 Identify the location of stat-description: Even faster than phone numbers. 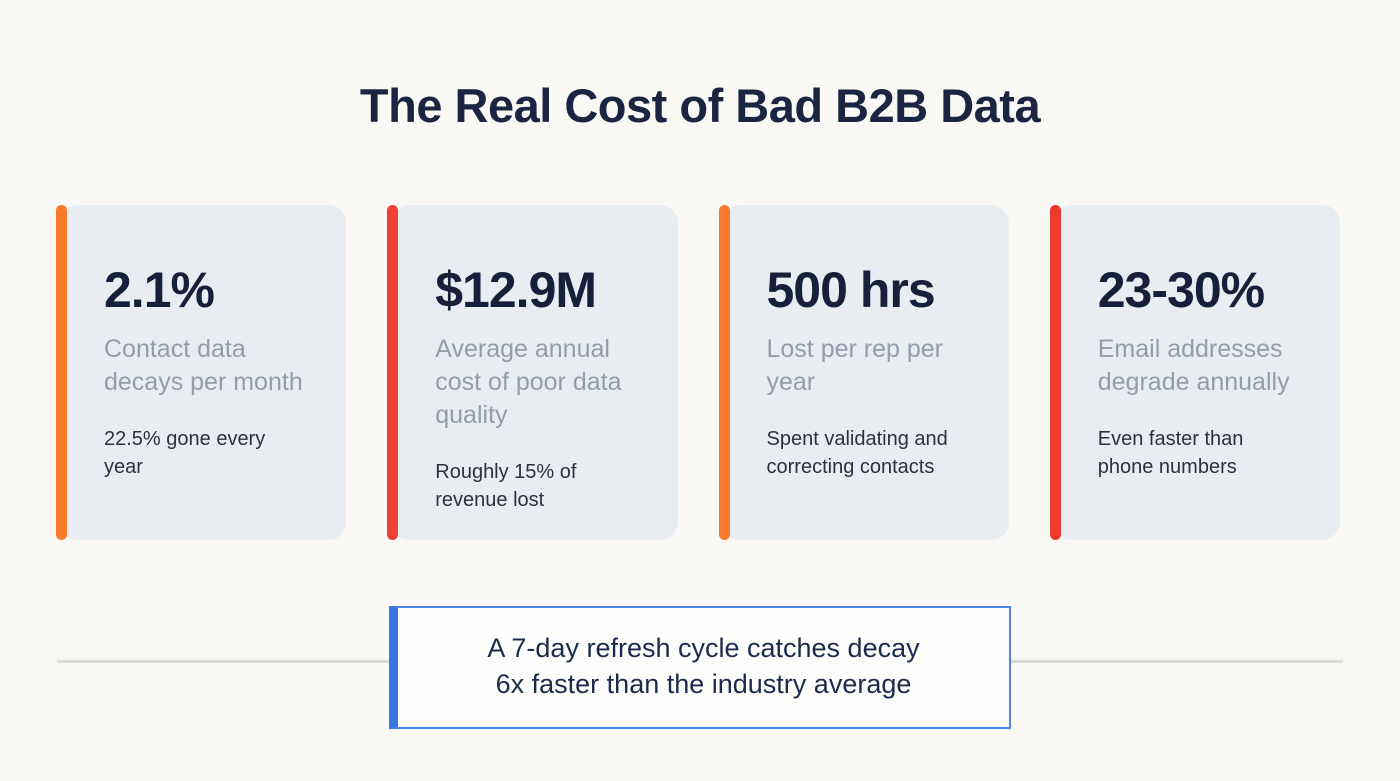
(1170, 453).